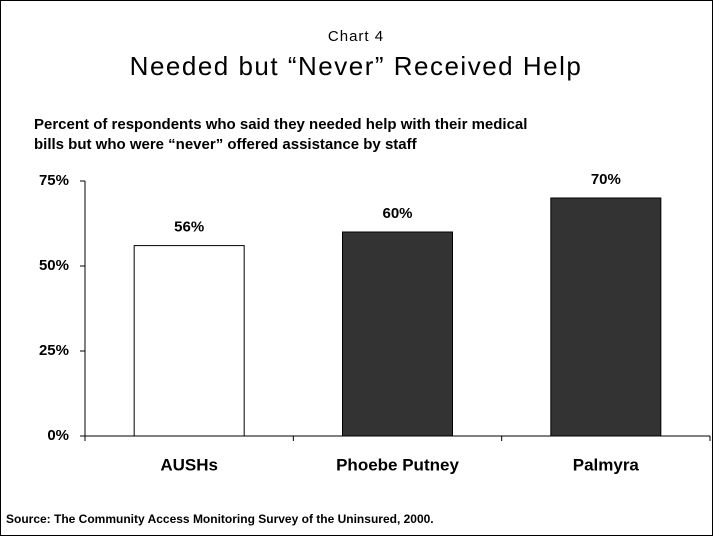 Image resolution: width=713 pixels, height=536 pixels. What do you see at coordinates (58, 435) in the screenshot?
I see `y-tick-label: 0%` at bounding box center [58, 435].